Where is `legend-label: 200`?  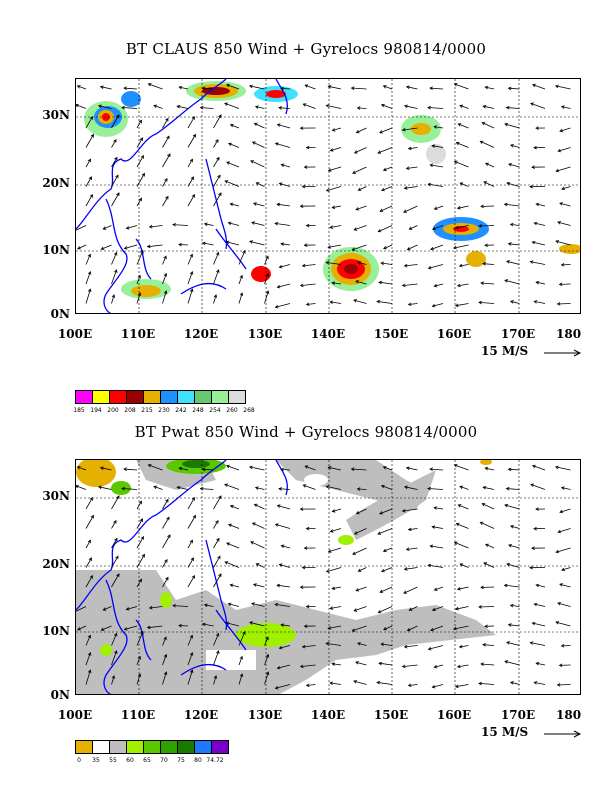
legend-label: 200 is located at coordinates (113, 410).